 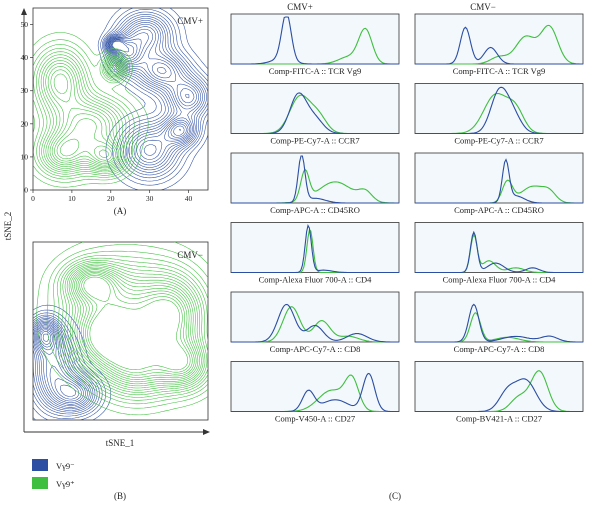 I want to click on histogram-r6-cmv-neg-frame, so click(x=499, y=386).